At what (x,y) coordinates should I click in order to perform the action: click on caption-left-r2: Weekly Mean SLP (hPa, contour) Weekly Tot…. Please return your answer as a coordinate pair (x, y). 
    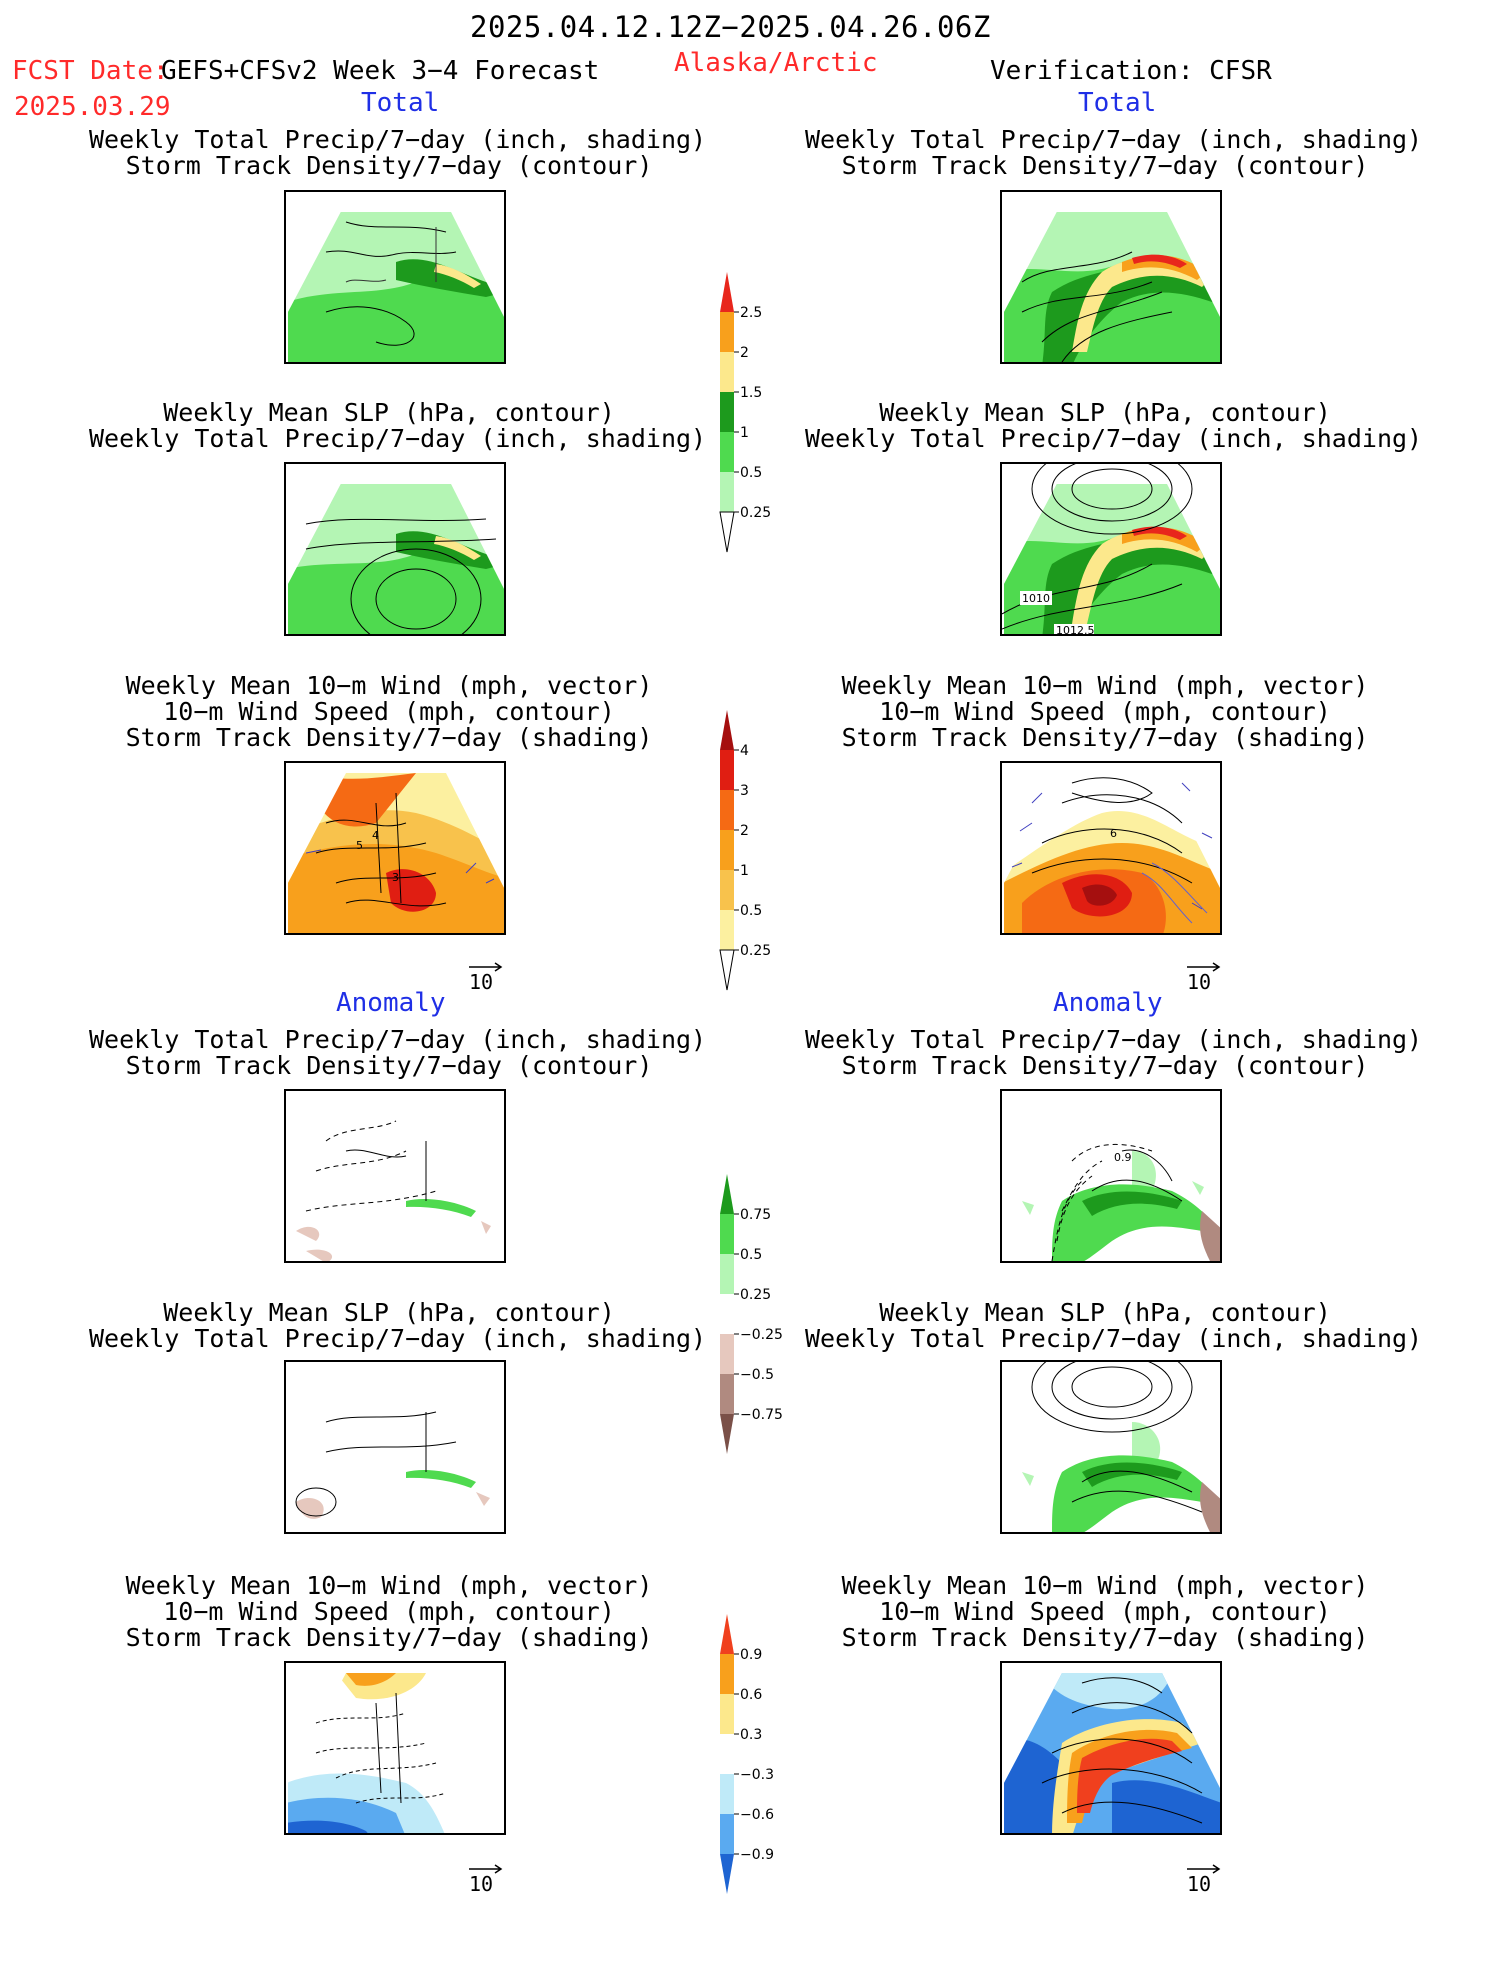
    Looking at the image, I should click on (398, 425).